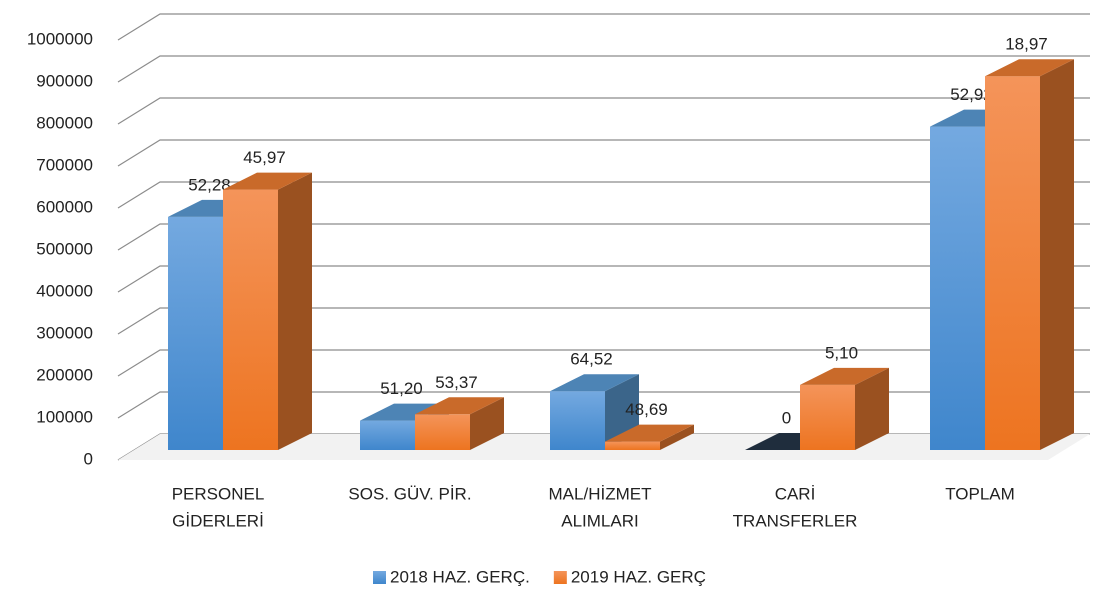  Describe the element at coordinates (64, 206) in the screenshot. I see `y-tick-label: 600000` at that location.